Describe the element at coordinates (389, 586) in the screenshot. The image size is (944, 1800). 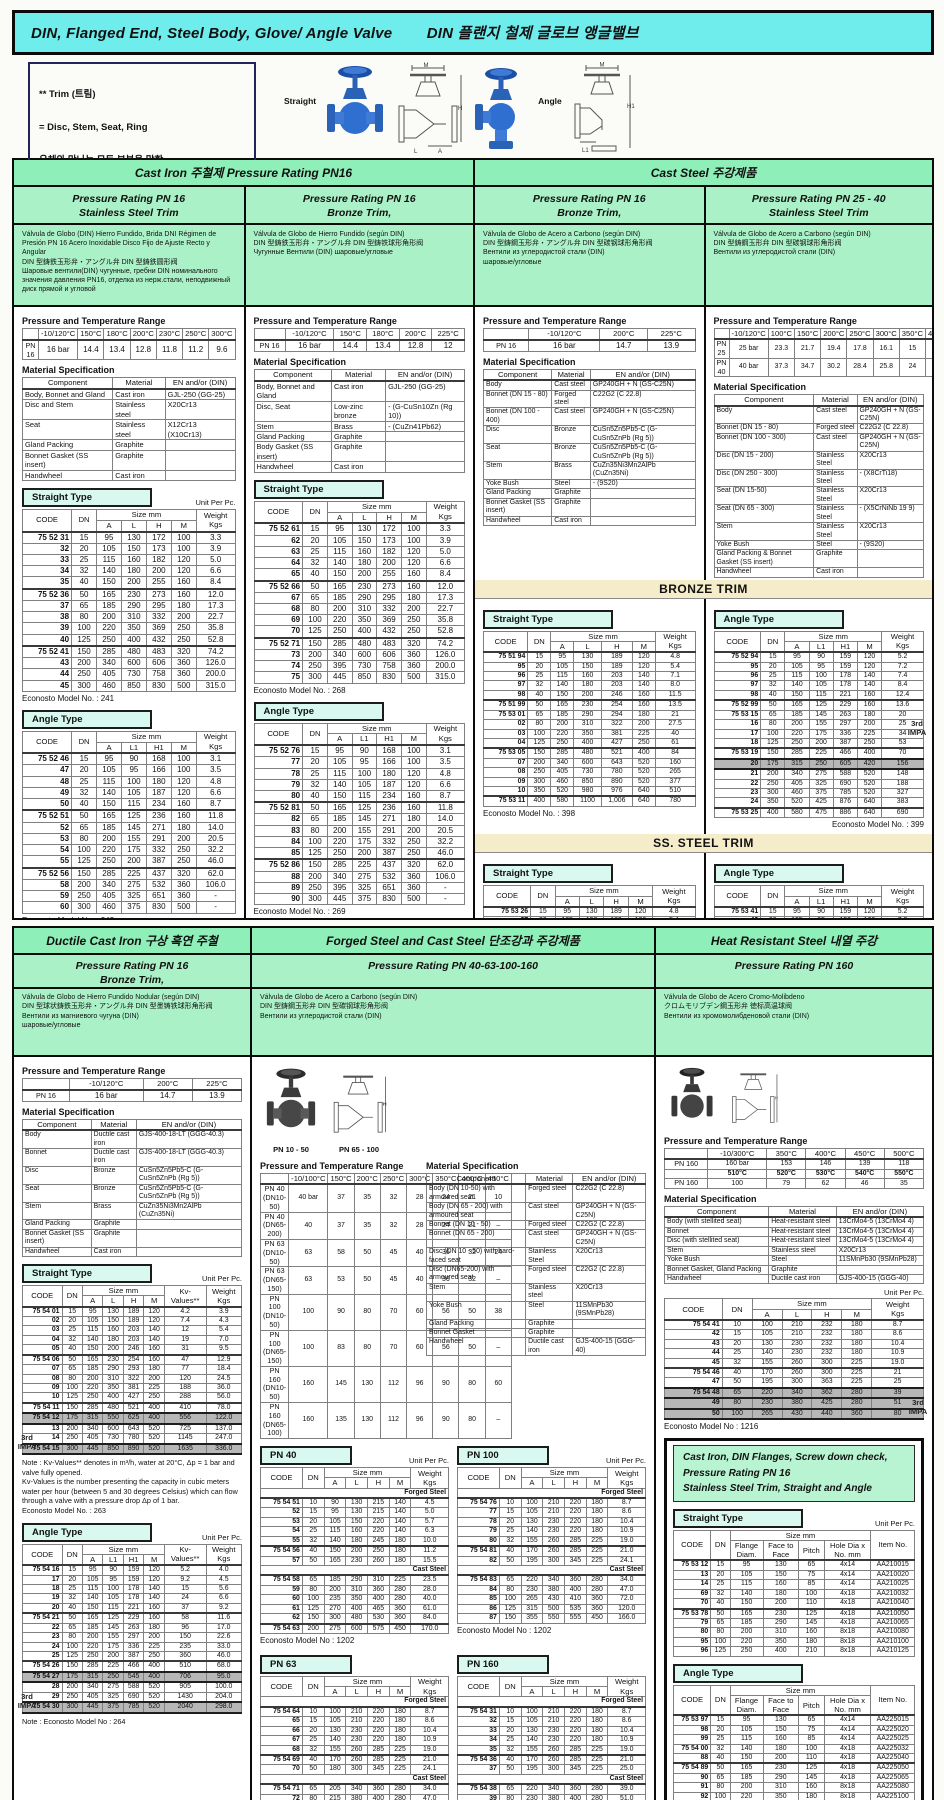
I see `cell: 273` at that location.